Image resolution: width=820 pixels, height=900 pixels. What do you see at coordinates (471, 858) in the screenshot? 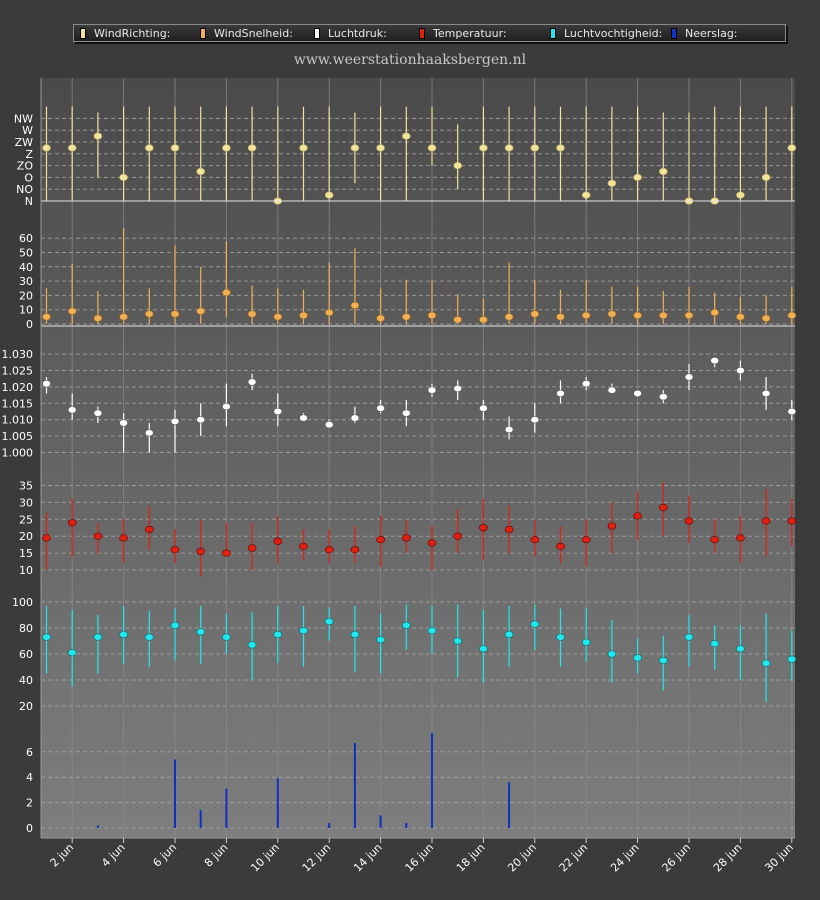
I see `x-tick-label: 18 jun` at bounding box center [471, 858].